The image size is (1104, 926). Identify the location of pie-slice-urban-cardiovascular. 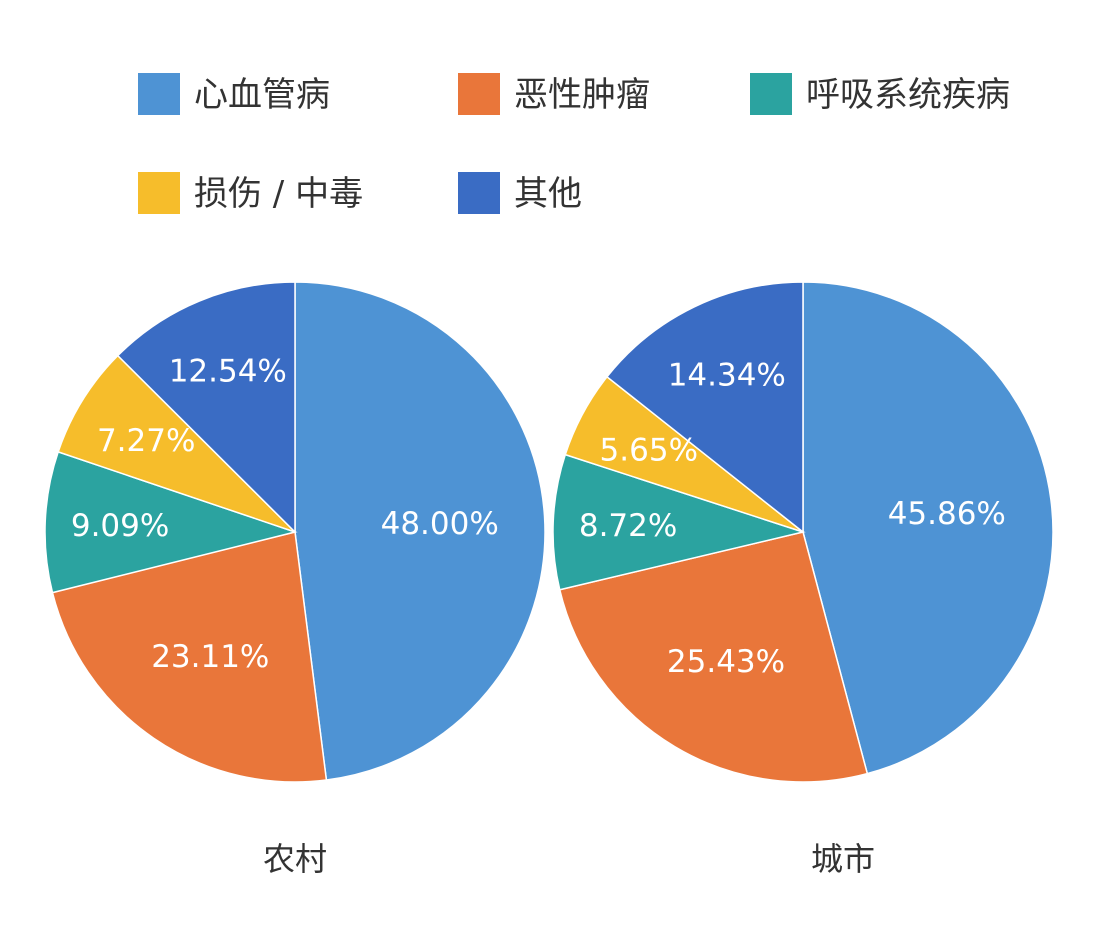
(928, 528).